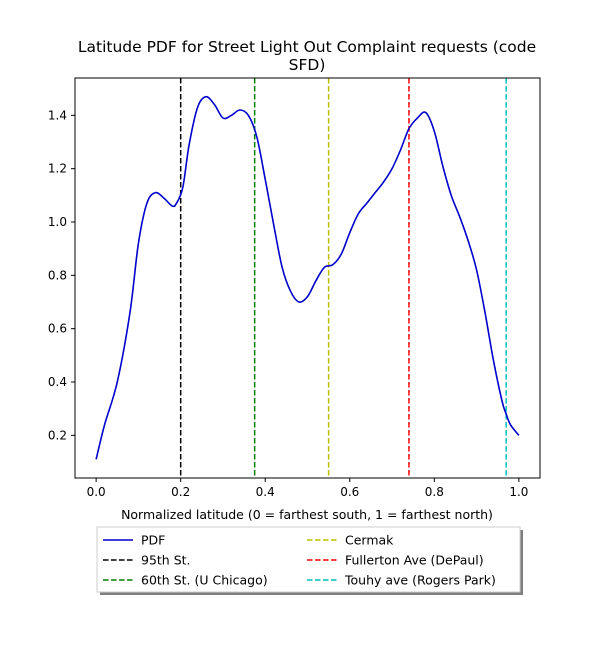  I want to click on legend-label: Touhy ave (Rogers Park), so click(420, 580).